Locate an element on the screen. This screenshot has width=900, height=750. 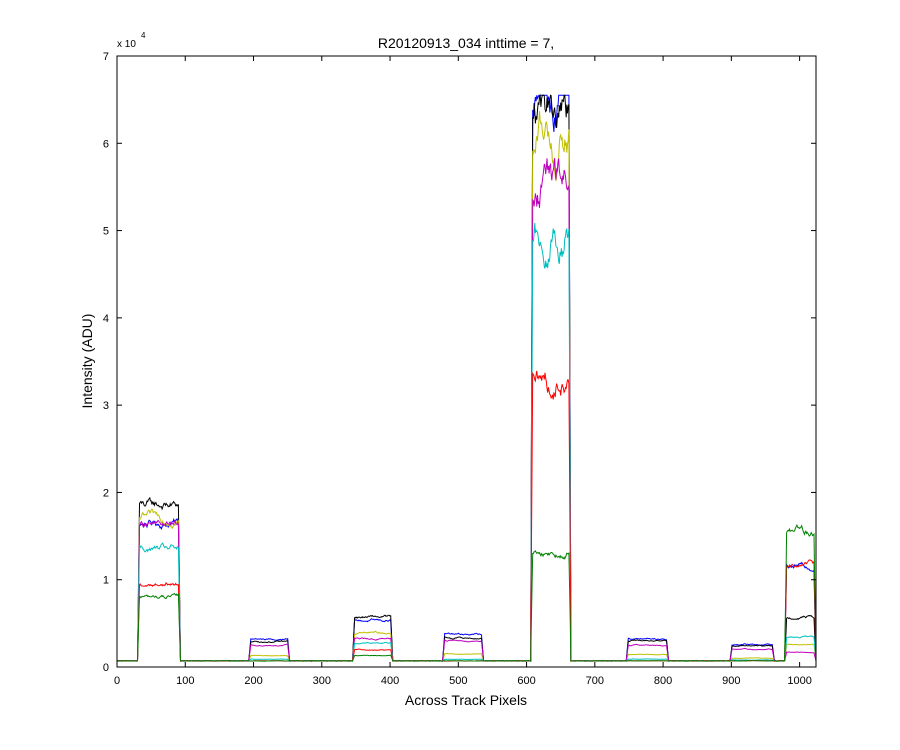
x-tick-label: 500 is located at coordinates (458, 681).